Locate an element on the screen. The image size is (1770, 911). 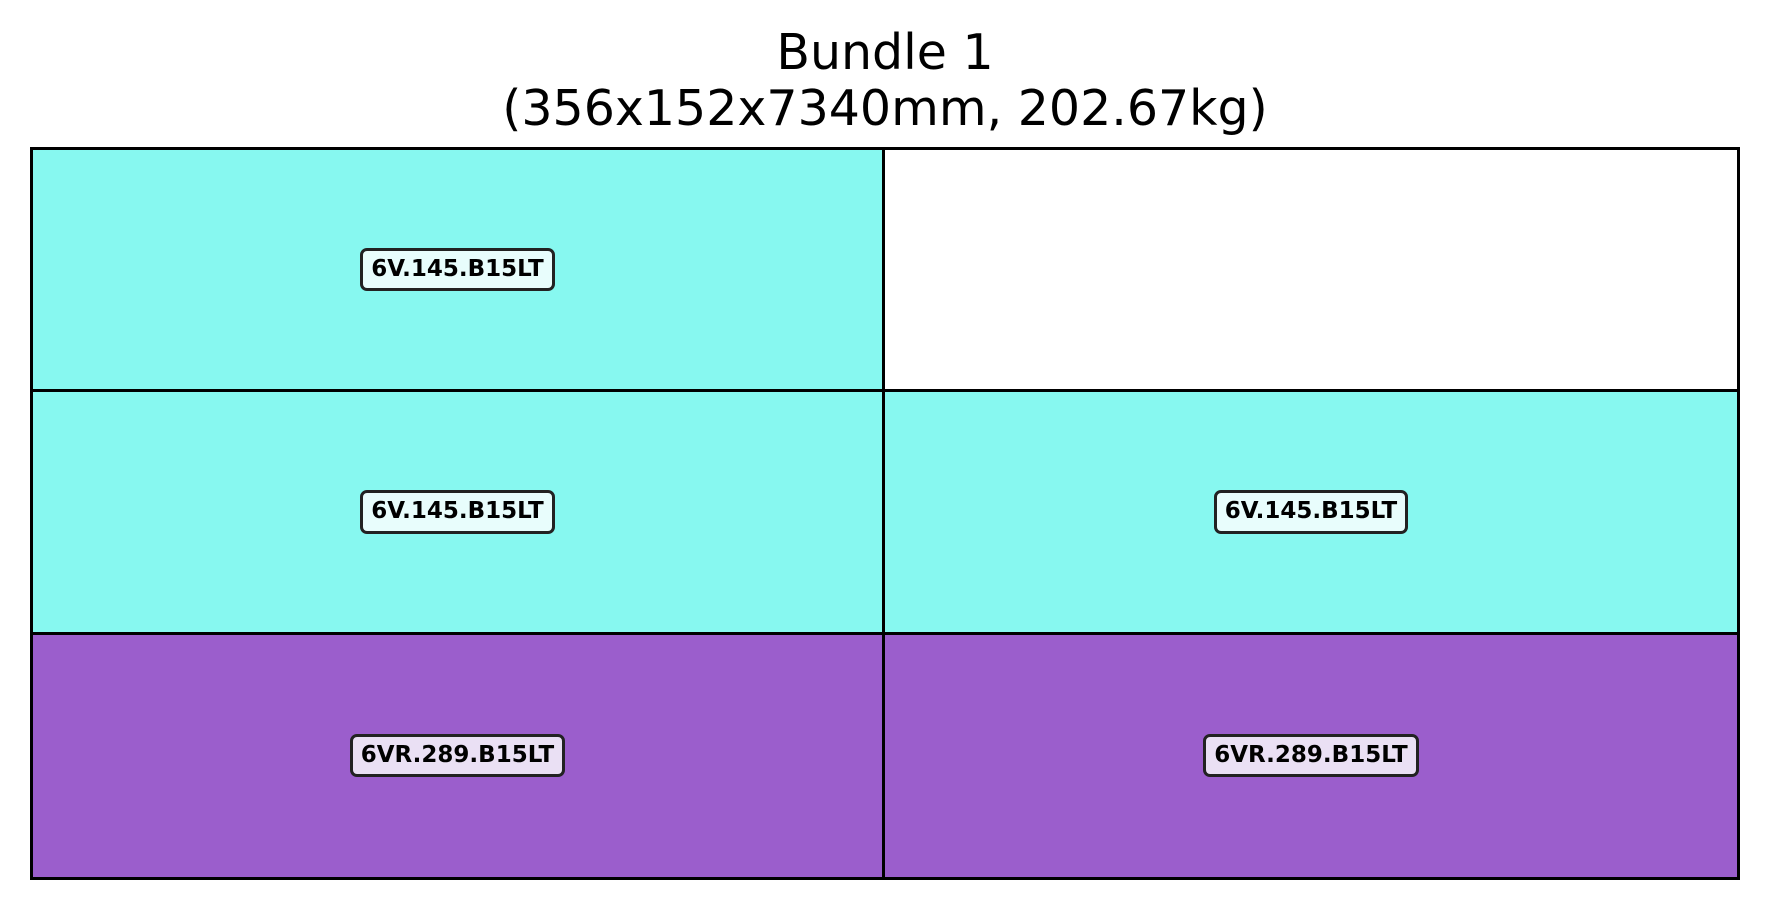
diagram-title: Bundle 1 is located at coordinates (885, 52).